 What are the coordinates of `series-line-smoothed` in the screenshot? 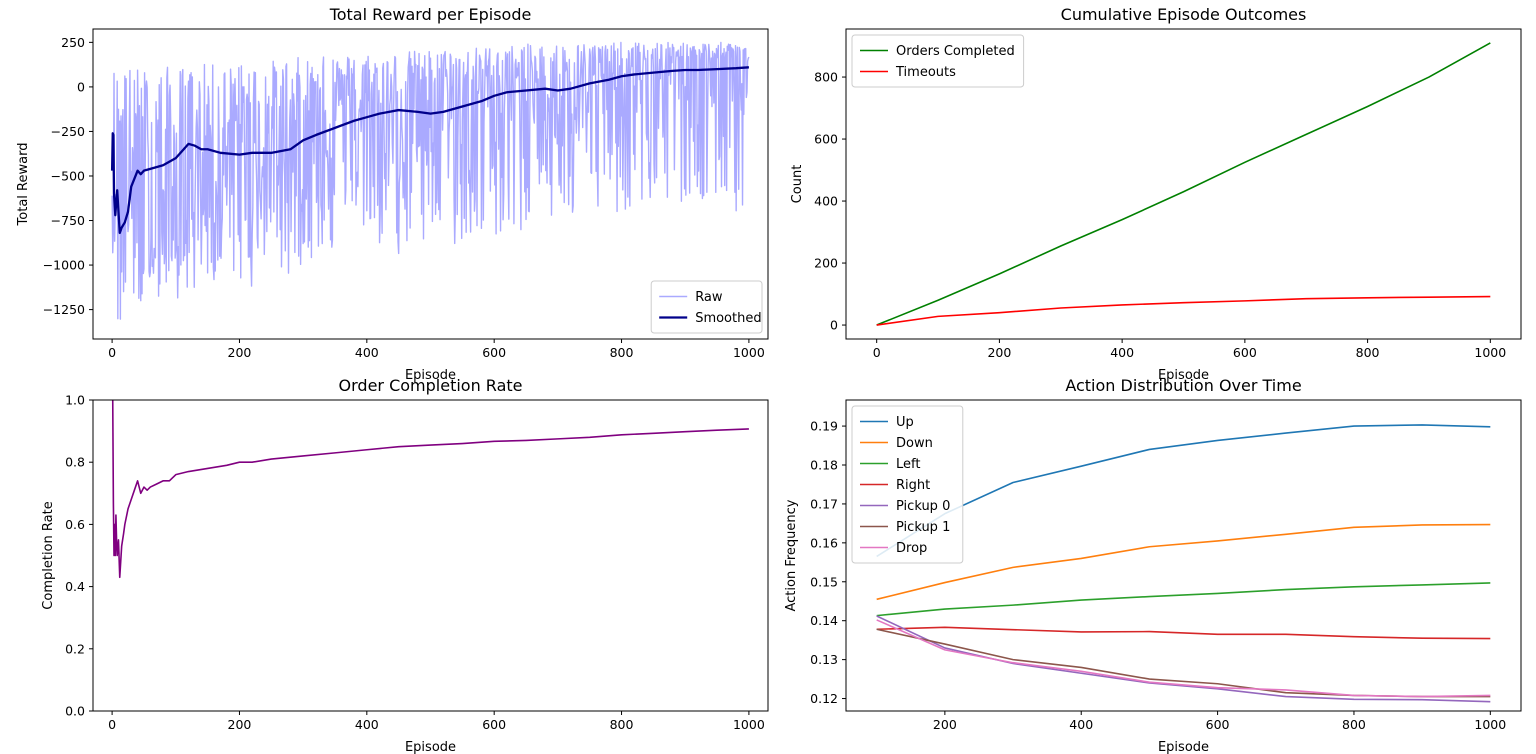 It's located at (429, 150).